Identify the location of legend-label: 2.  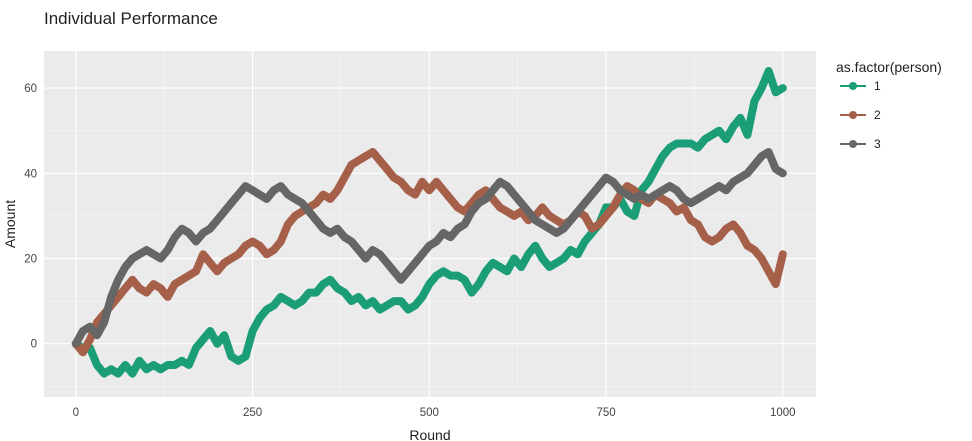
(877, 115).